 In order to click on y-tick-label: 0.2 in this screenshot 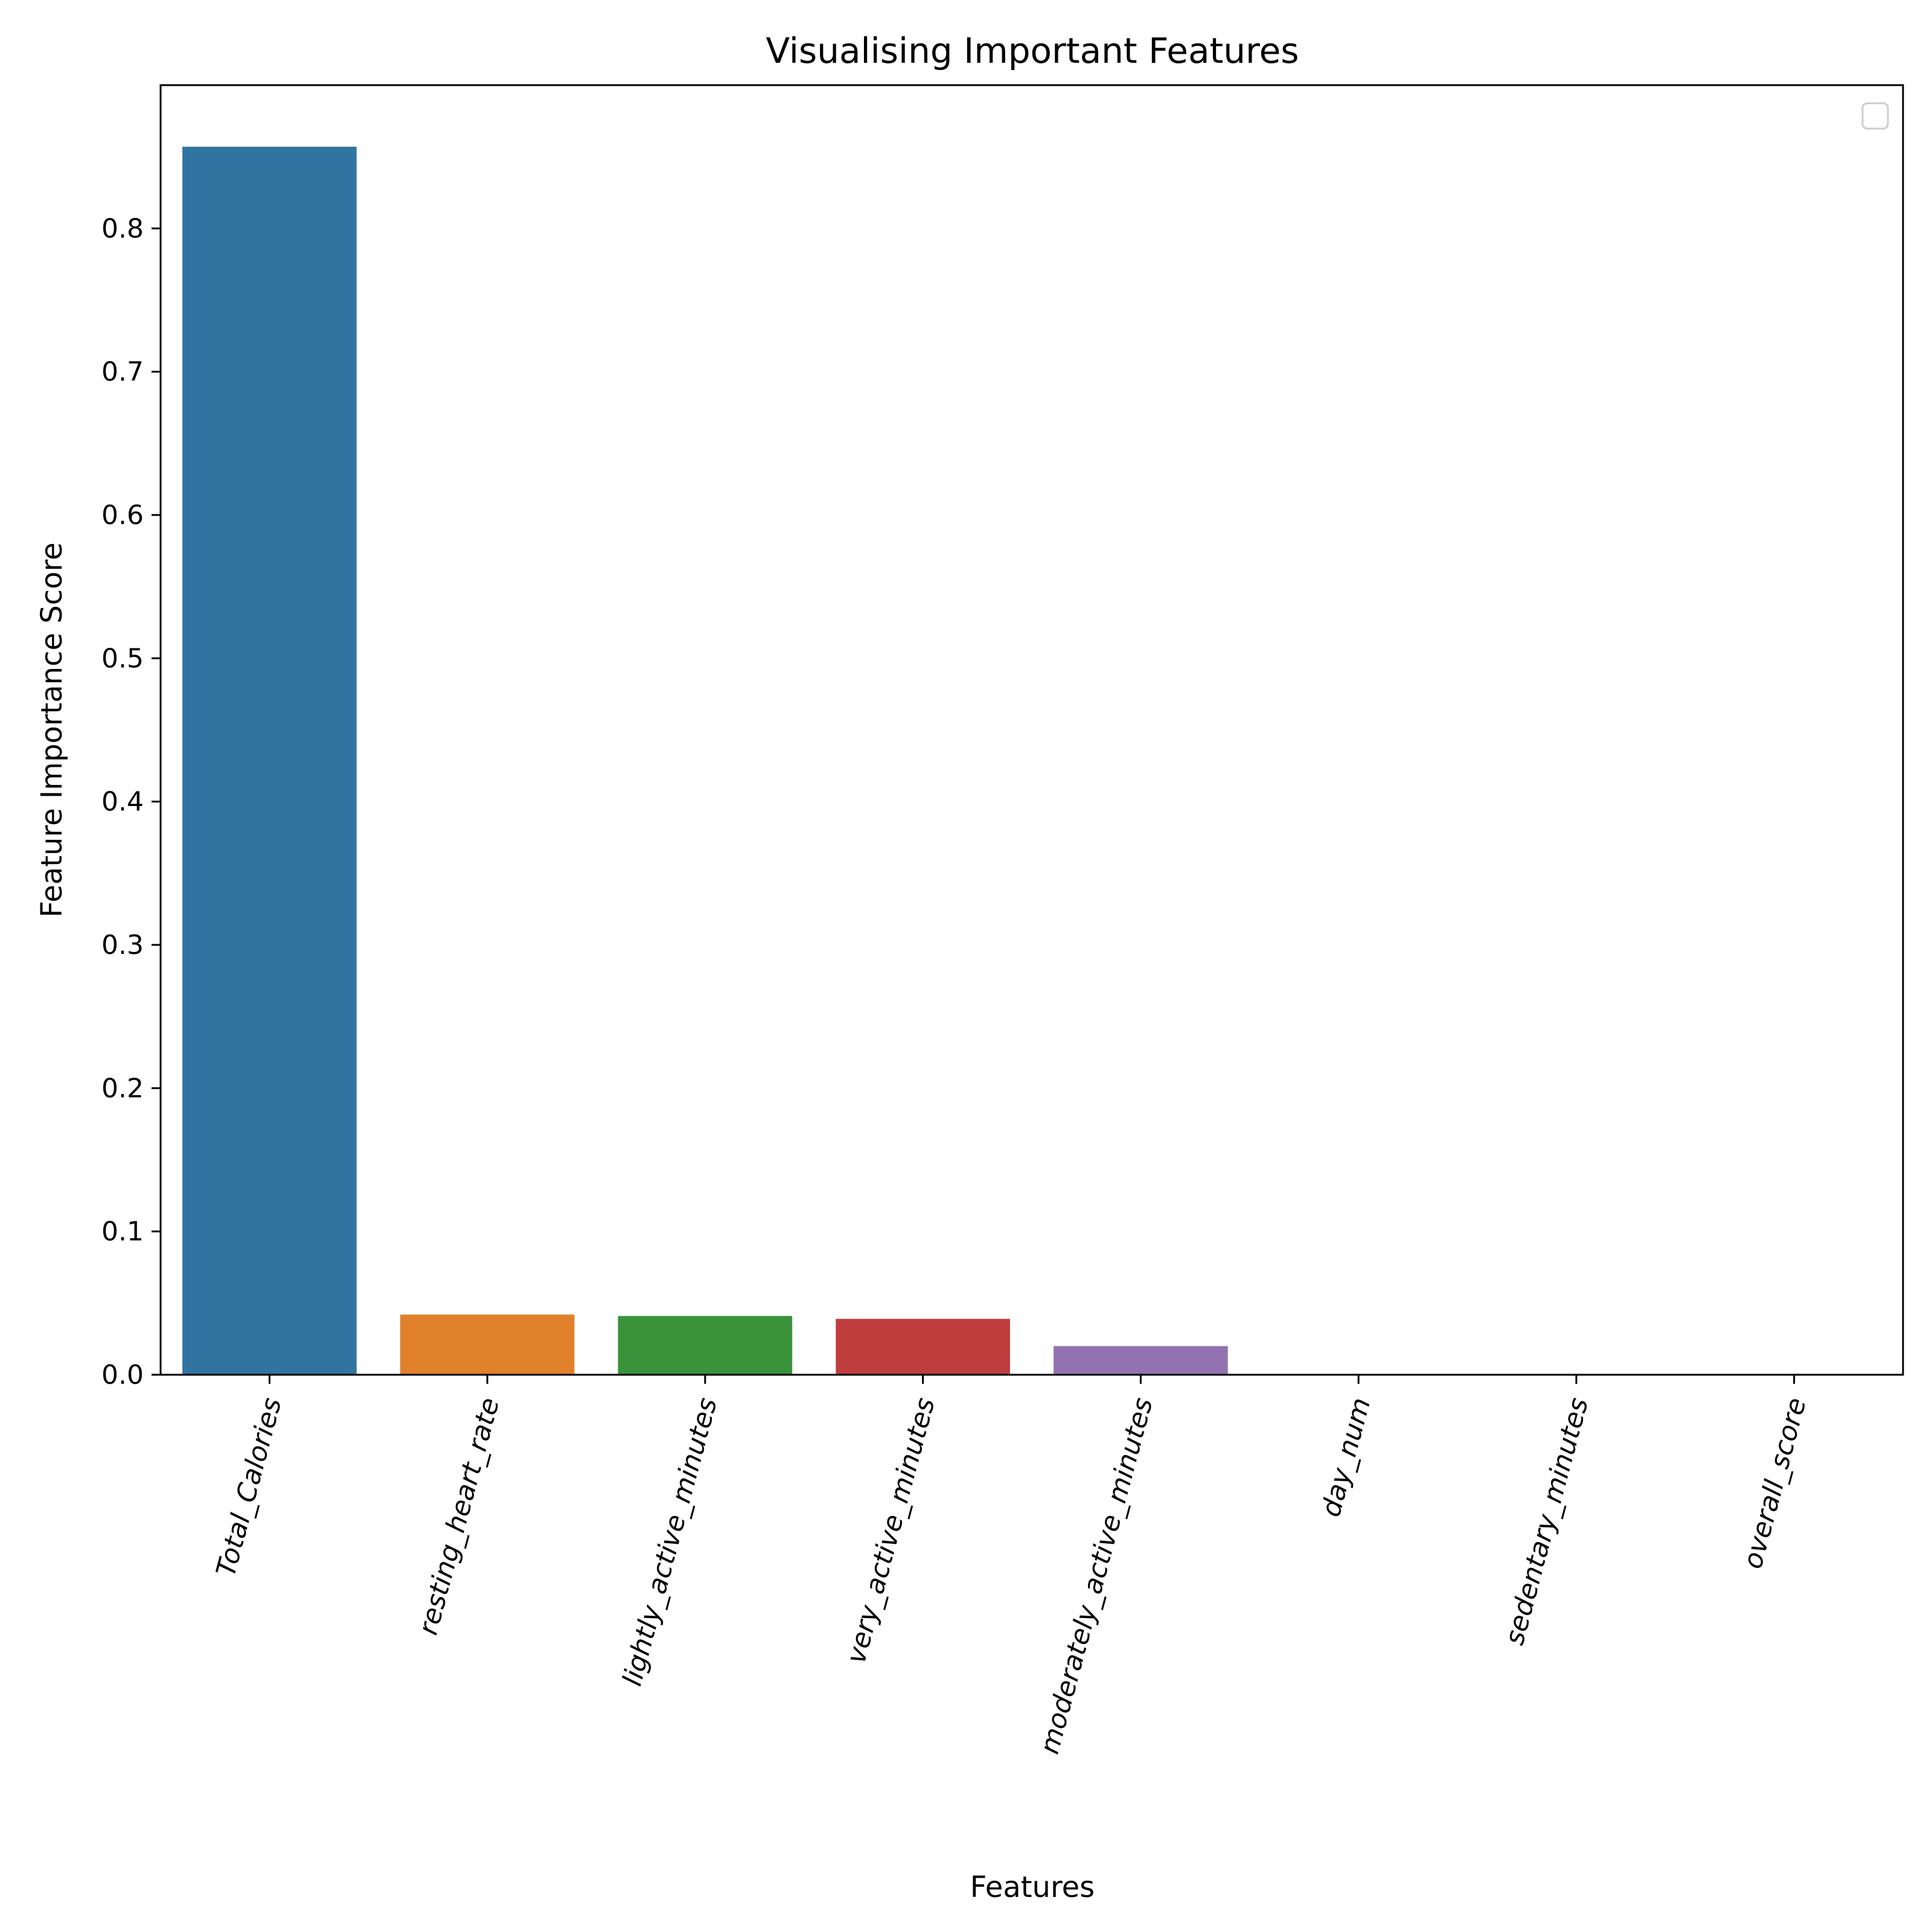, I will do `click(122, 1088)`.